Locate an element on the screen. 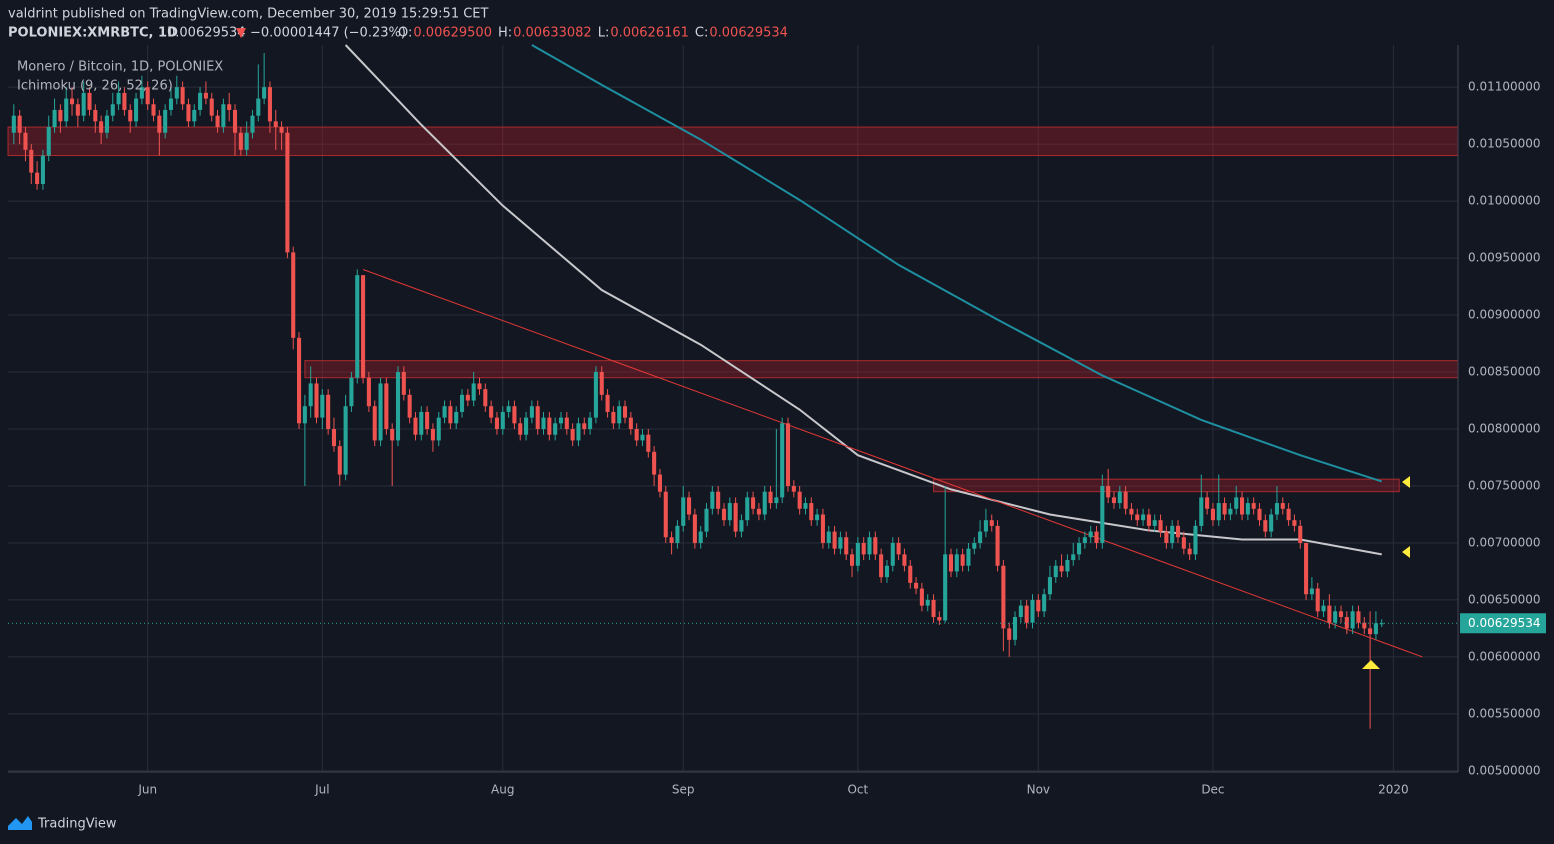 This screenshot has height=844, width=1554. ohlc-label: O: is located at coordinates (405, 33).